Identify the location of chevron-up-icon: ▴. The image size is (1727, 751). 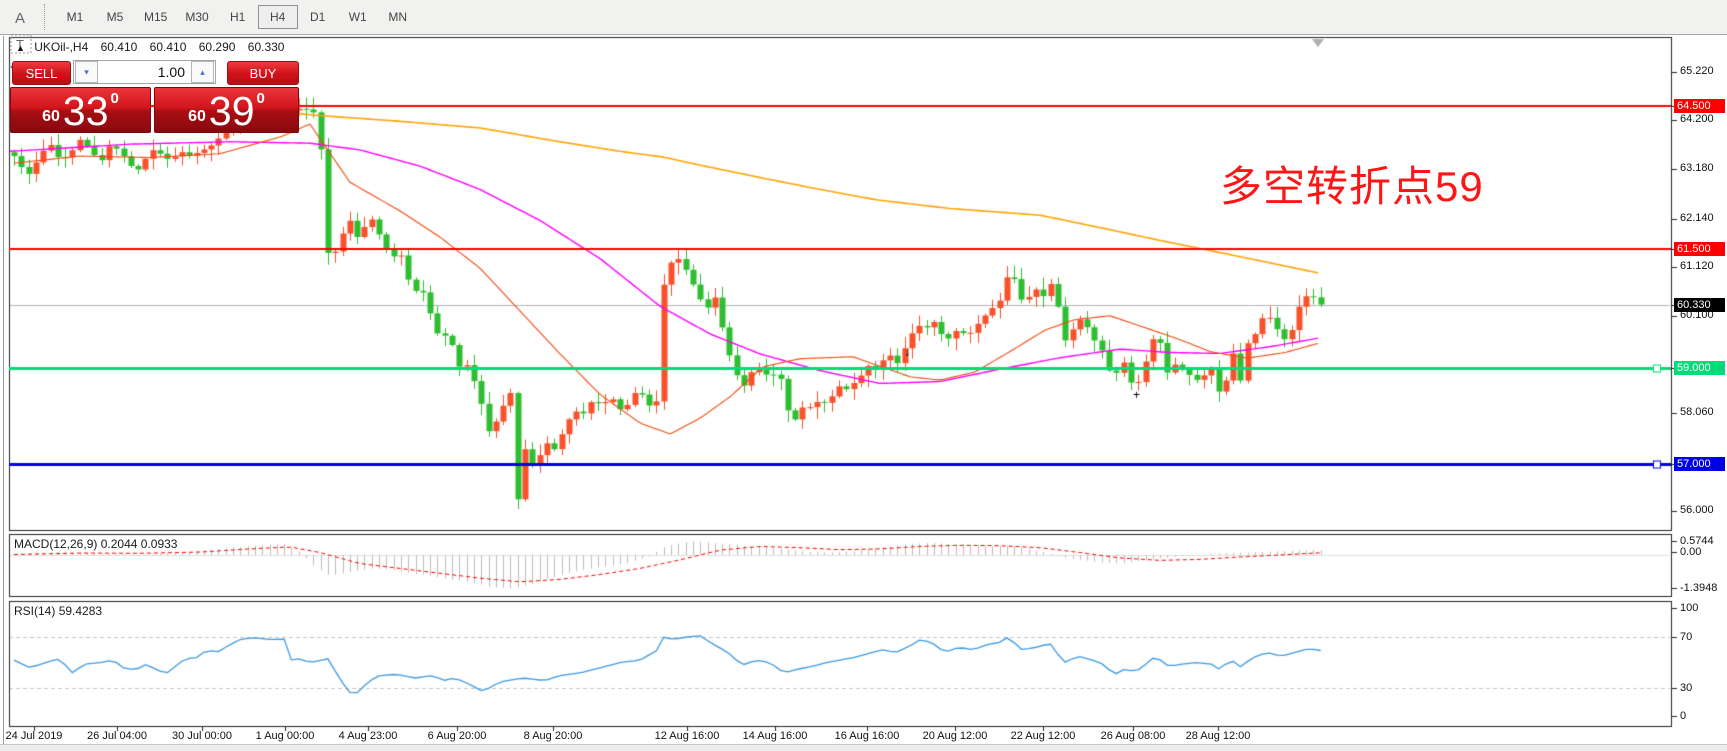
(202, 71).